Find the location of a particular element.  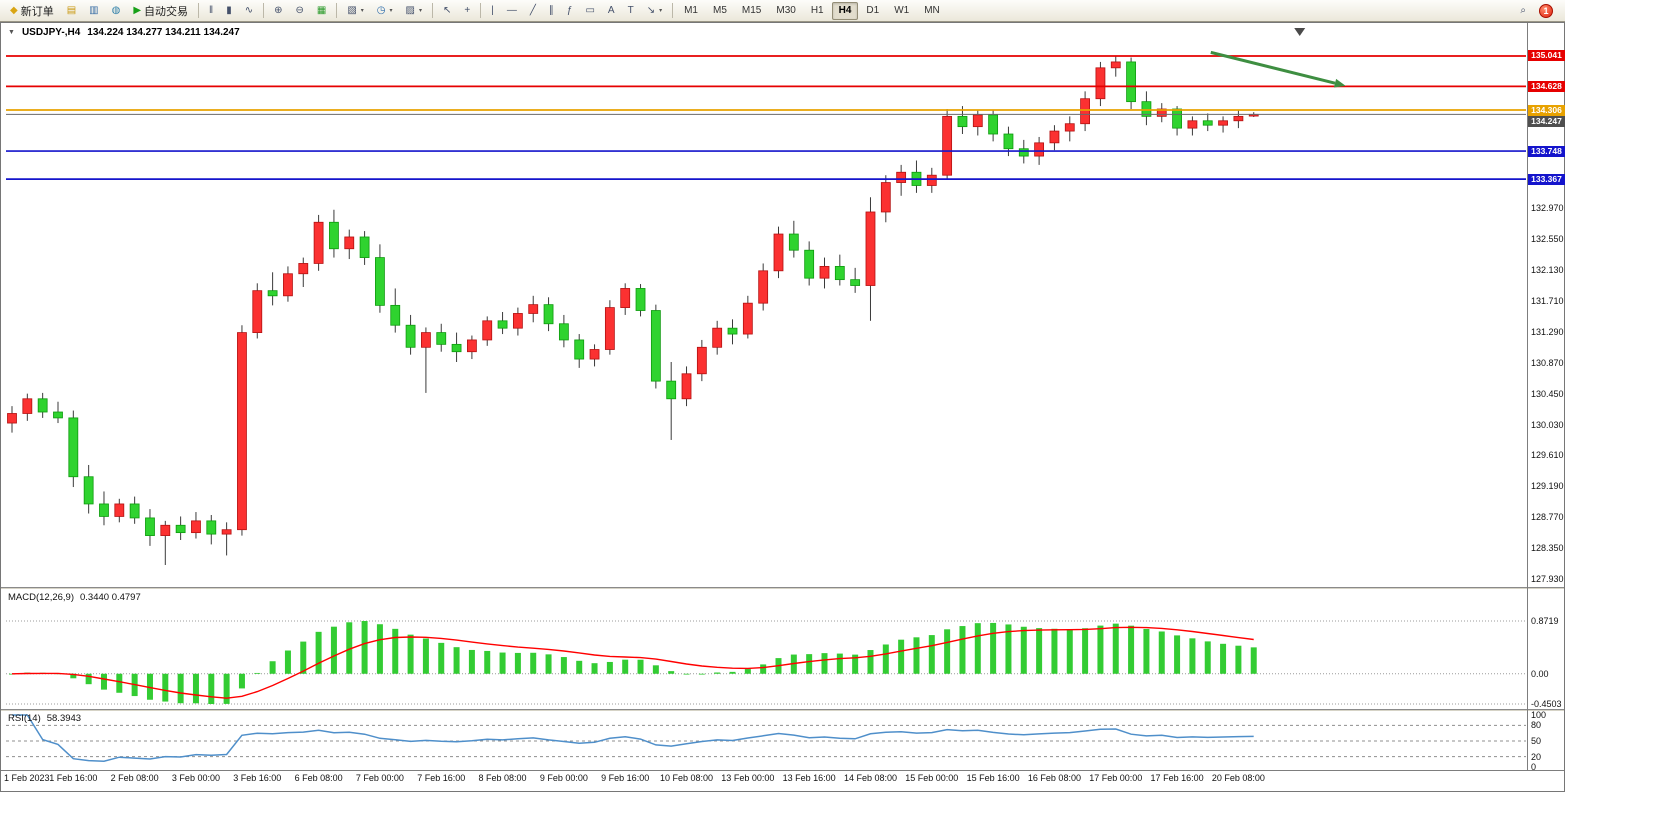

line-chart-button: ∿ is located at coordinates (249, 11).